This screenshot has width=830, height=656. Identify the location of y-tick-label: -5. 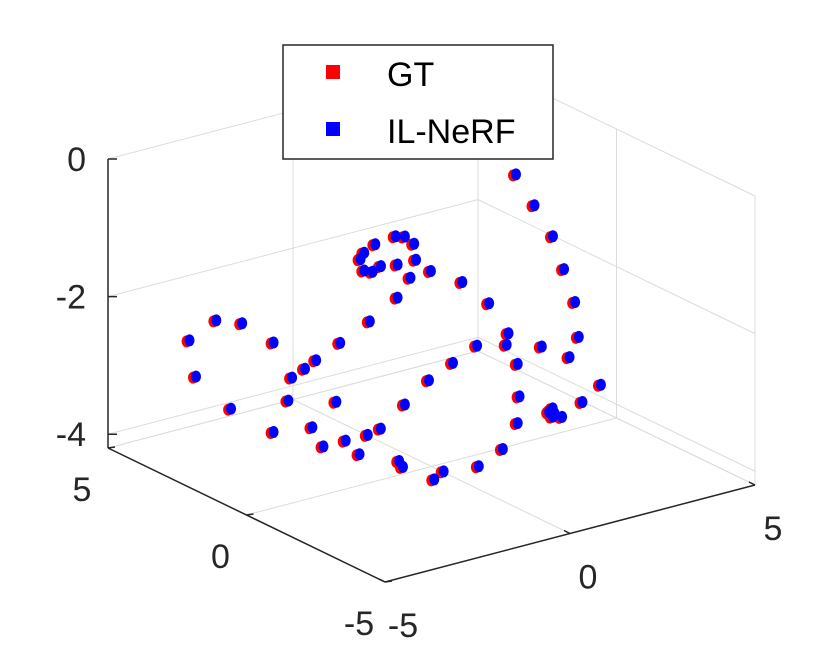
(359, 624).